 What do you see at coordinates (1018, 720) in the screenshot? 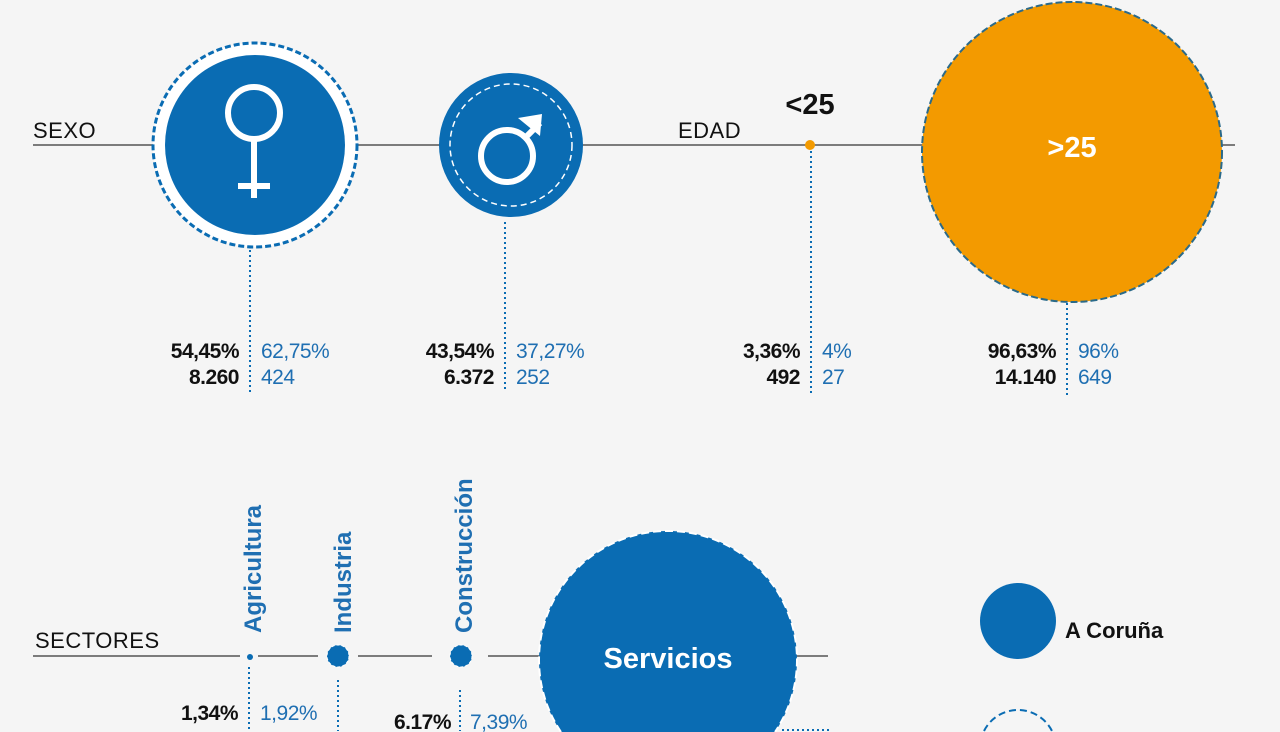
I see `legend-dashed-circle` at bounding box center [1018, 720].